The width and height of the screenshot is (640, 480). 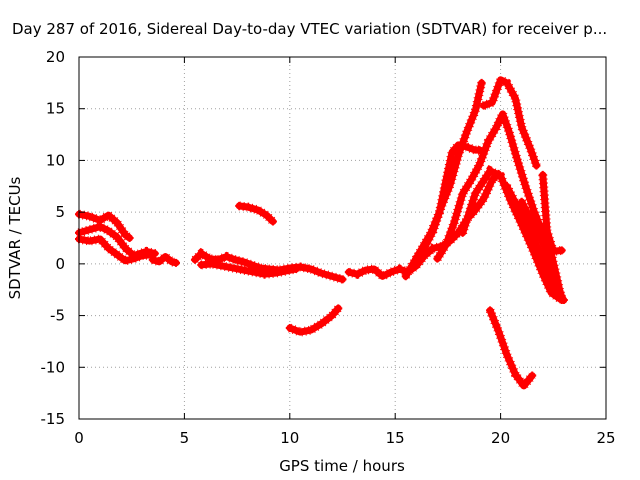 I want to click on x-axis-title: GPS time / hours, so click(x=342, y=466).